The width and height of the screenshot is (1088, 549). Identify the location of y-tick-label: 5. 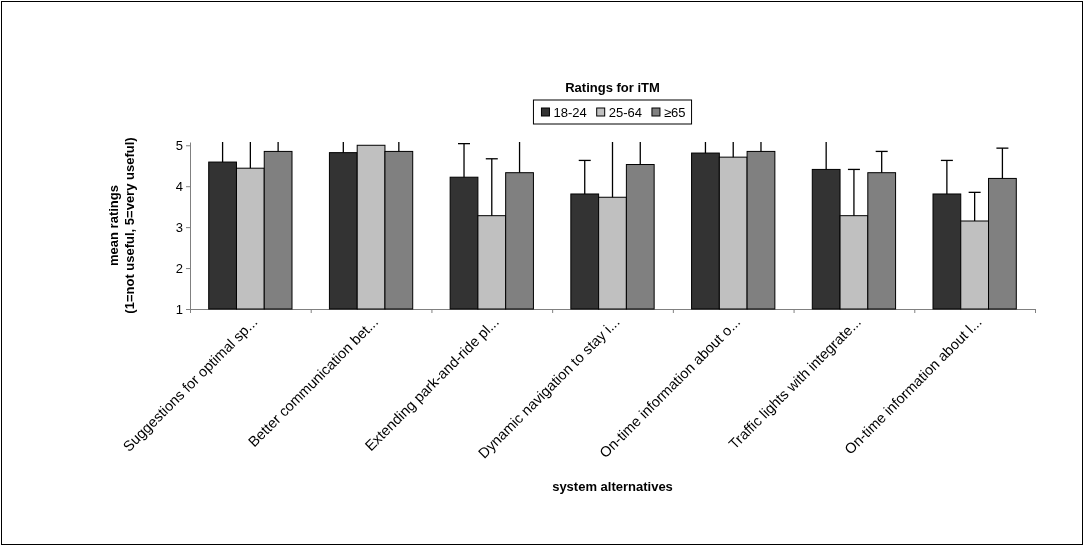
(179, 145).